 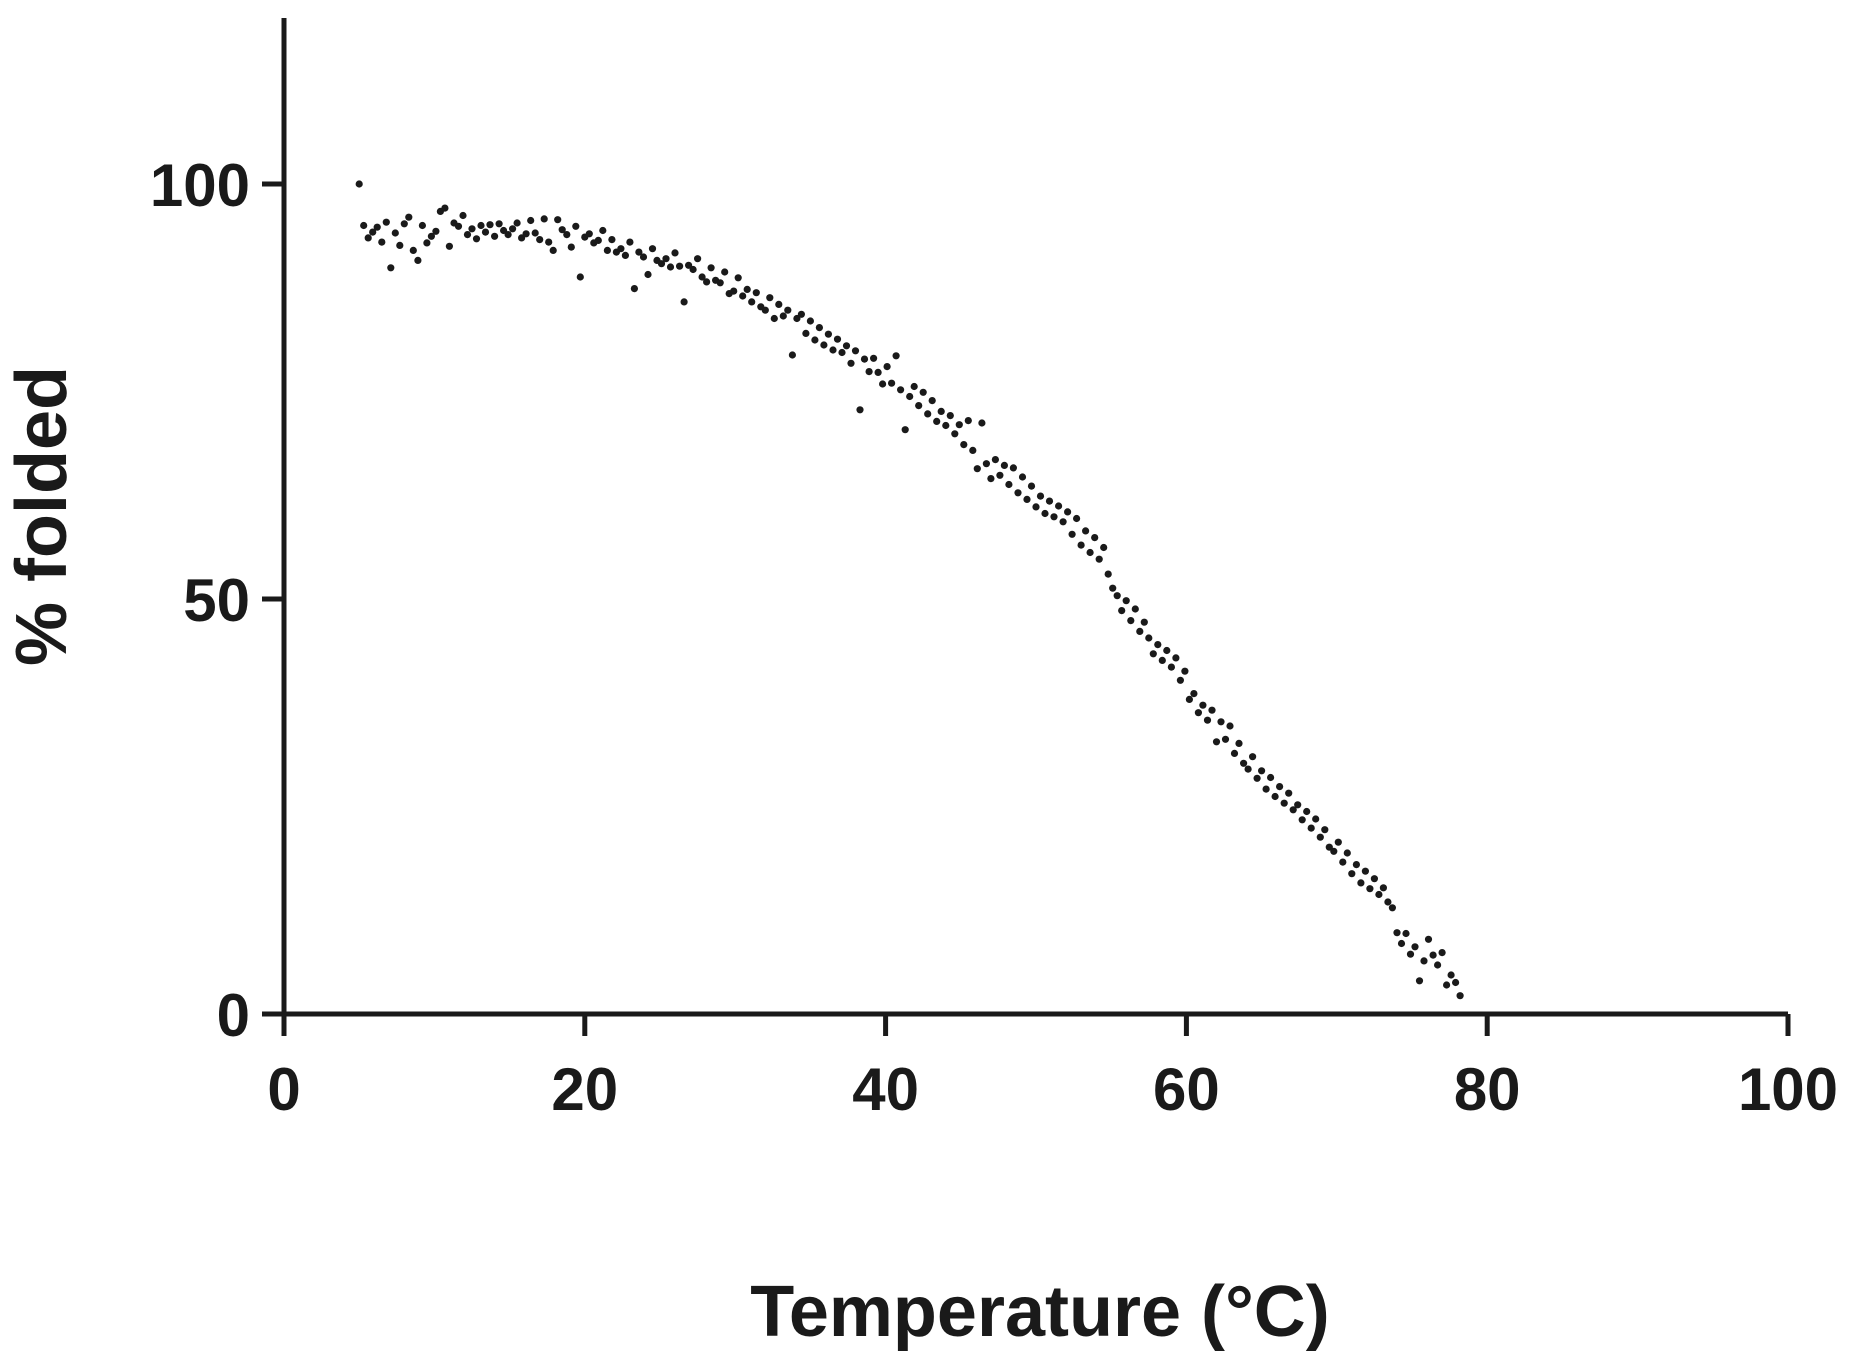 What do you see at coordinates (1487, 1089) in the screenshot?
I see `x-tick-label: 80` at bounding box center [1487, 1089].